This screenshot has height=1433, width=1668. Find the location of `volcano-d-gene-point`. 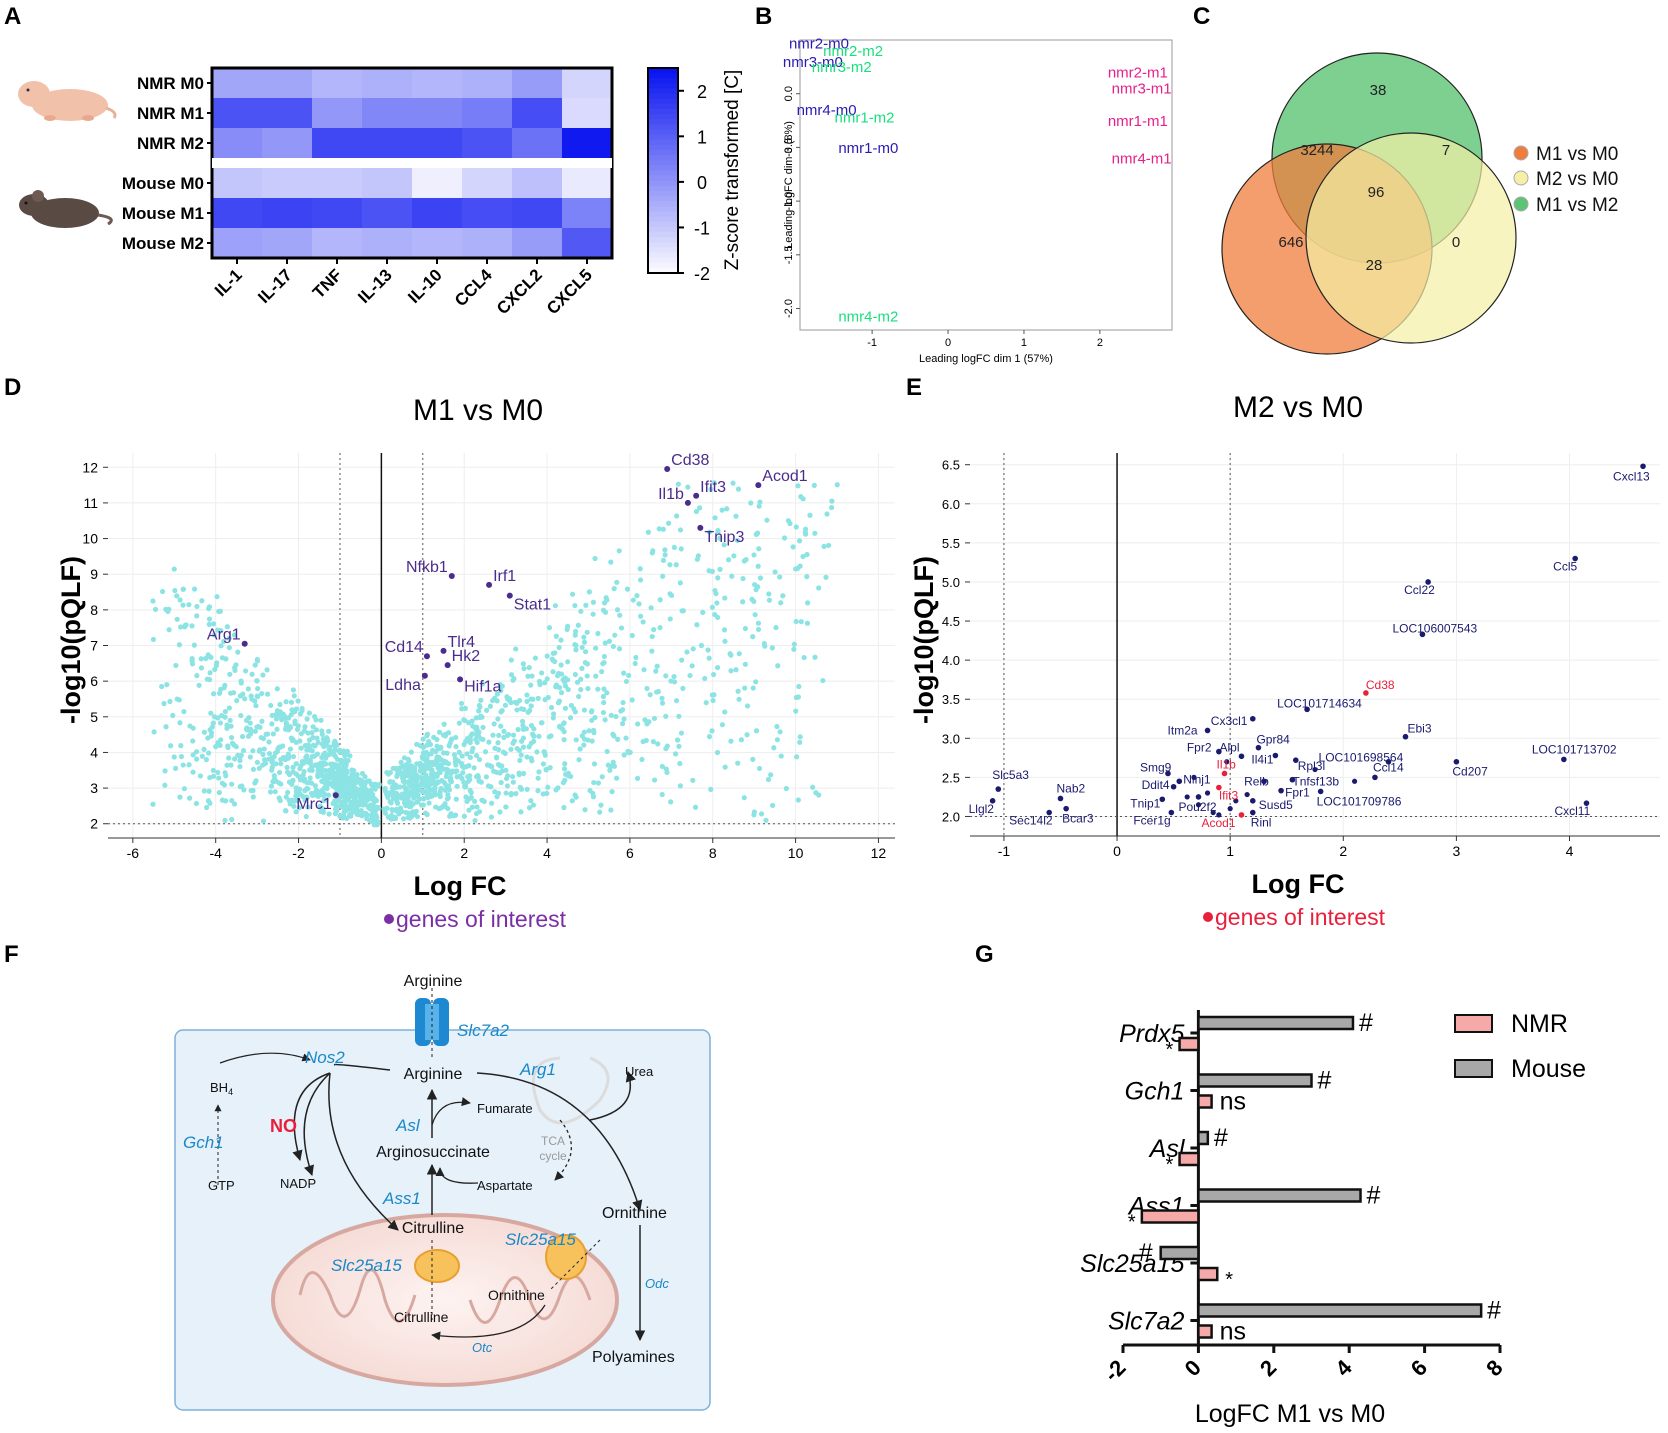

volcano-d-gene-point is located at coordinates (424, 675).